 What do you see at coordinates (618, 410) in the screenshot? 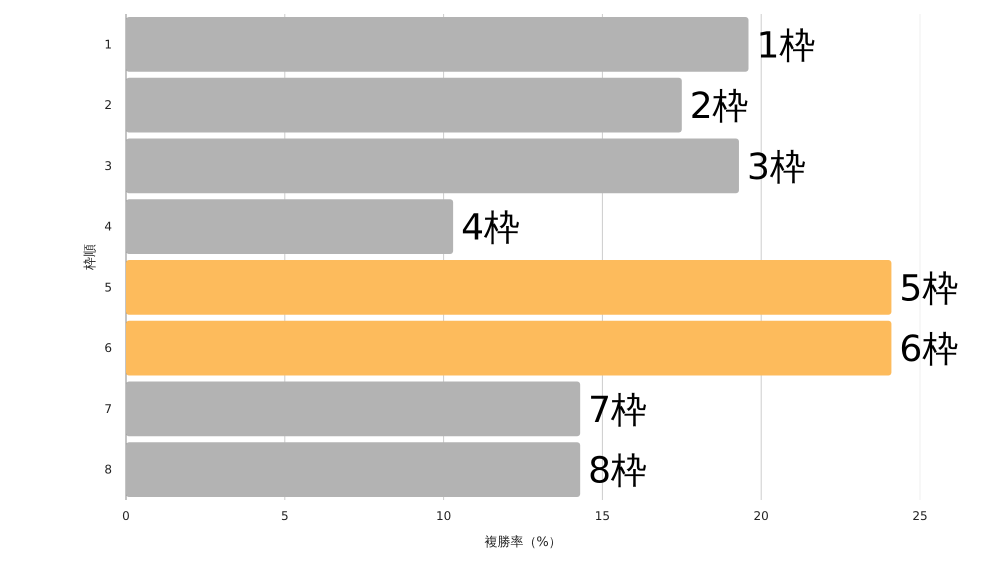
I see `annotation: 7枠` at bounding box center [618, 410].